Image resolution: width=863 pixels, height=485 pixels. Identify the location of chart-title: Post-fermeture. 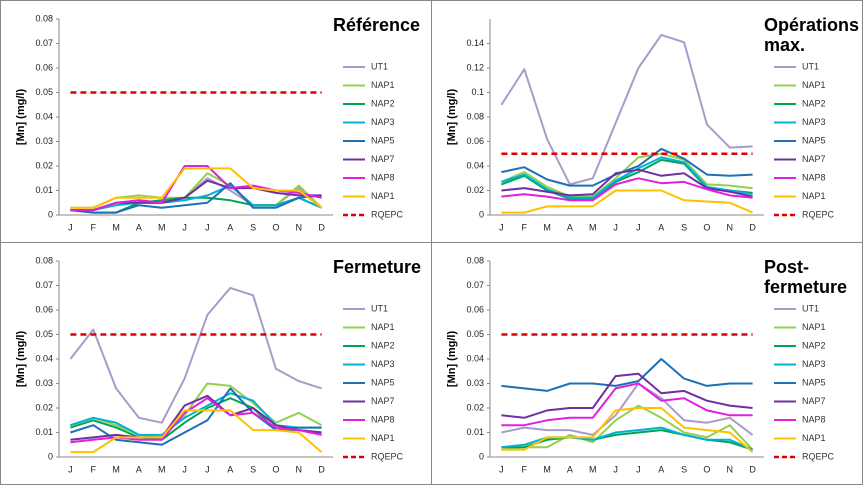
(806, 277).